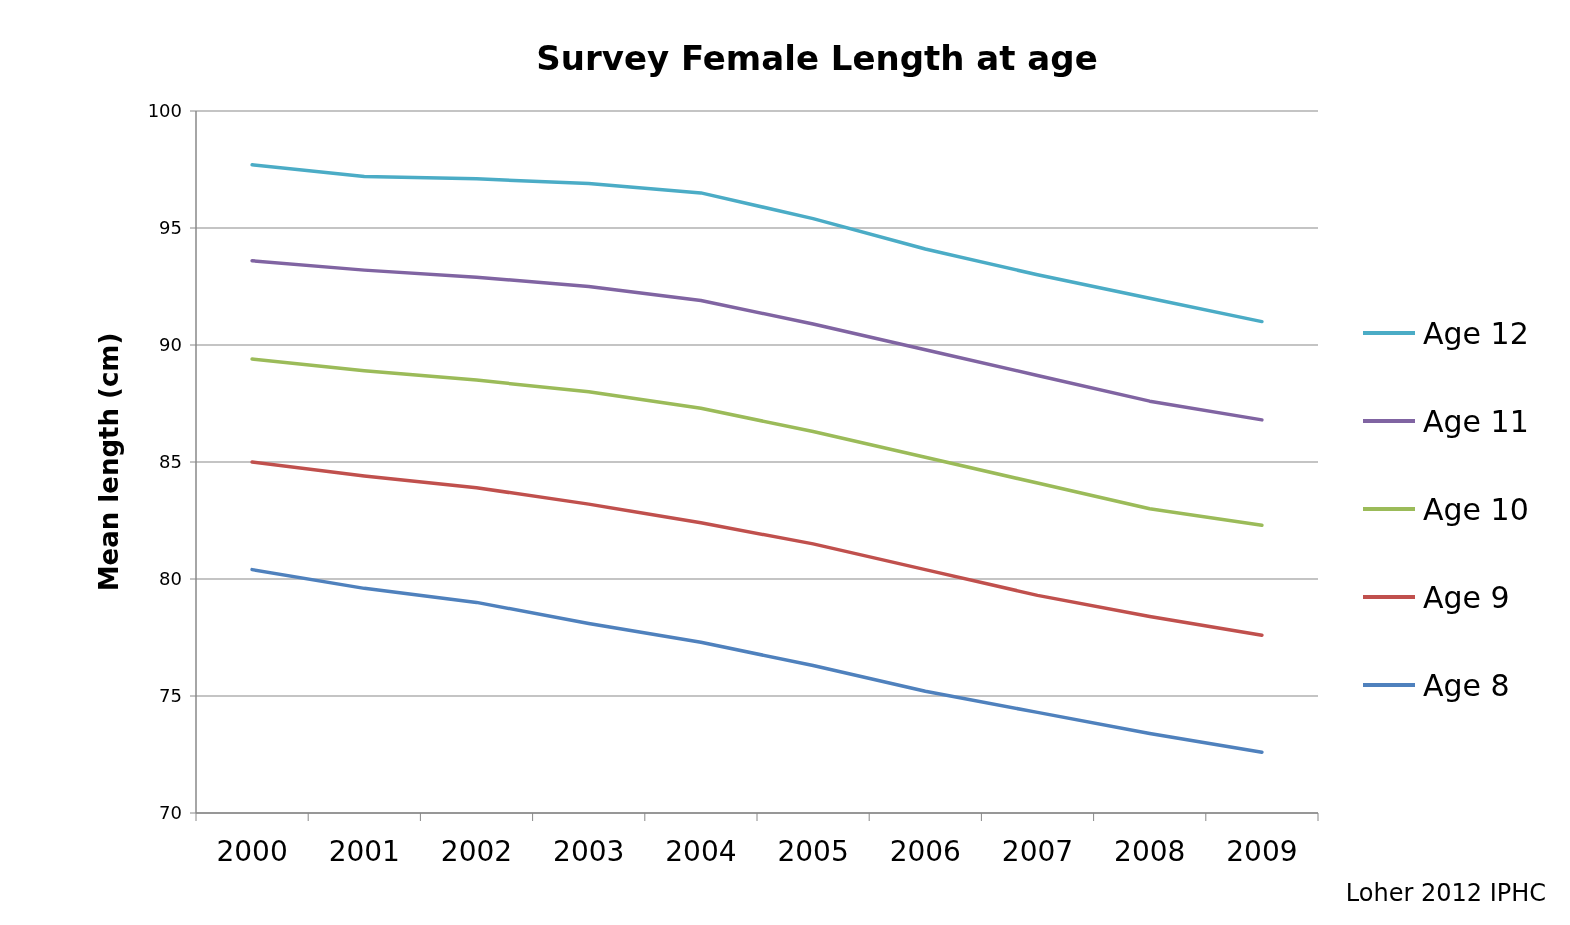 The width and height of the screenshot is (1570, 925). I want to click on x-tick-label: 2003, so click(589, 851).